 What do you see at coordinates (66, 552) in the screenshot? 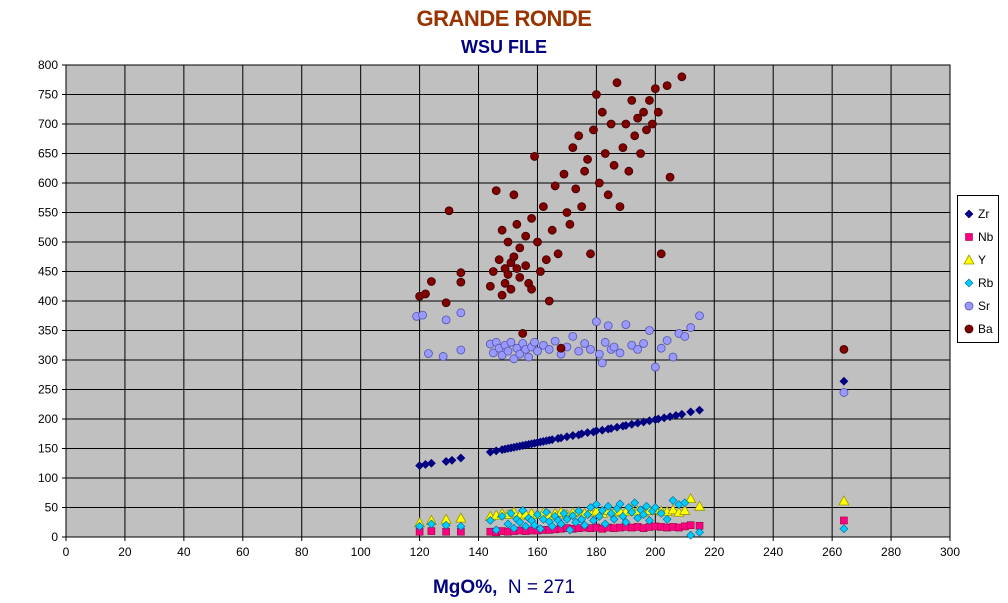
I see `x-tick-label: 0` at bounding box center [66, 552].